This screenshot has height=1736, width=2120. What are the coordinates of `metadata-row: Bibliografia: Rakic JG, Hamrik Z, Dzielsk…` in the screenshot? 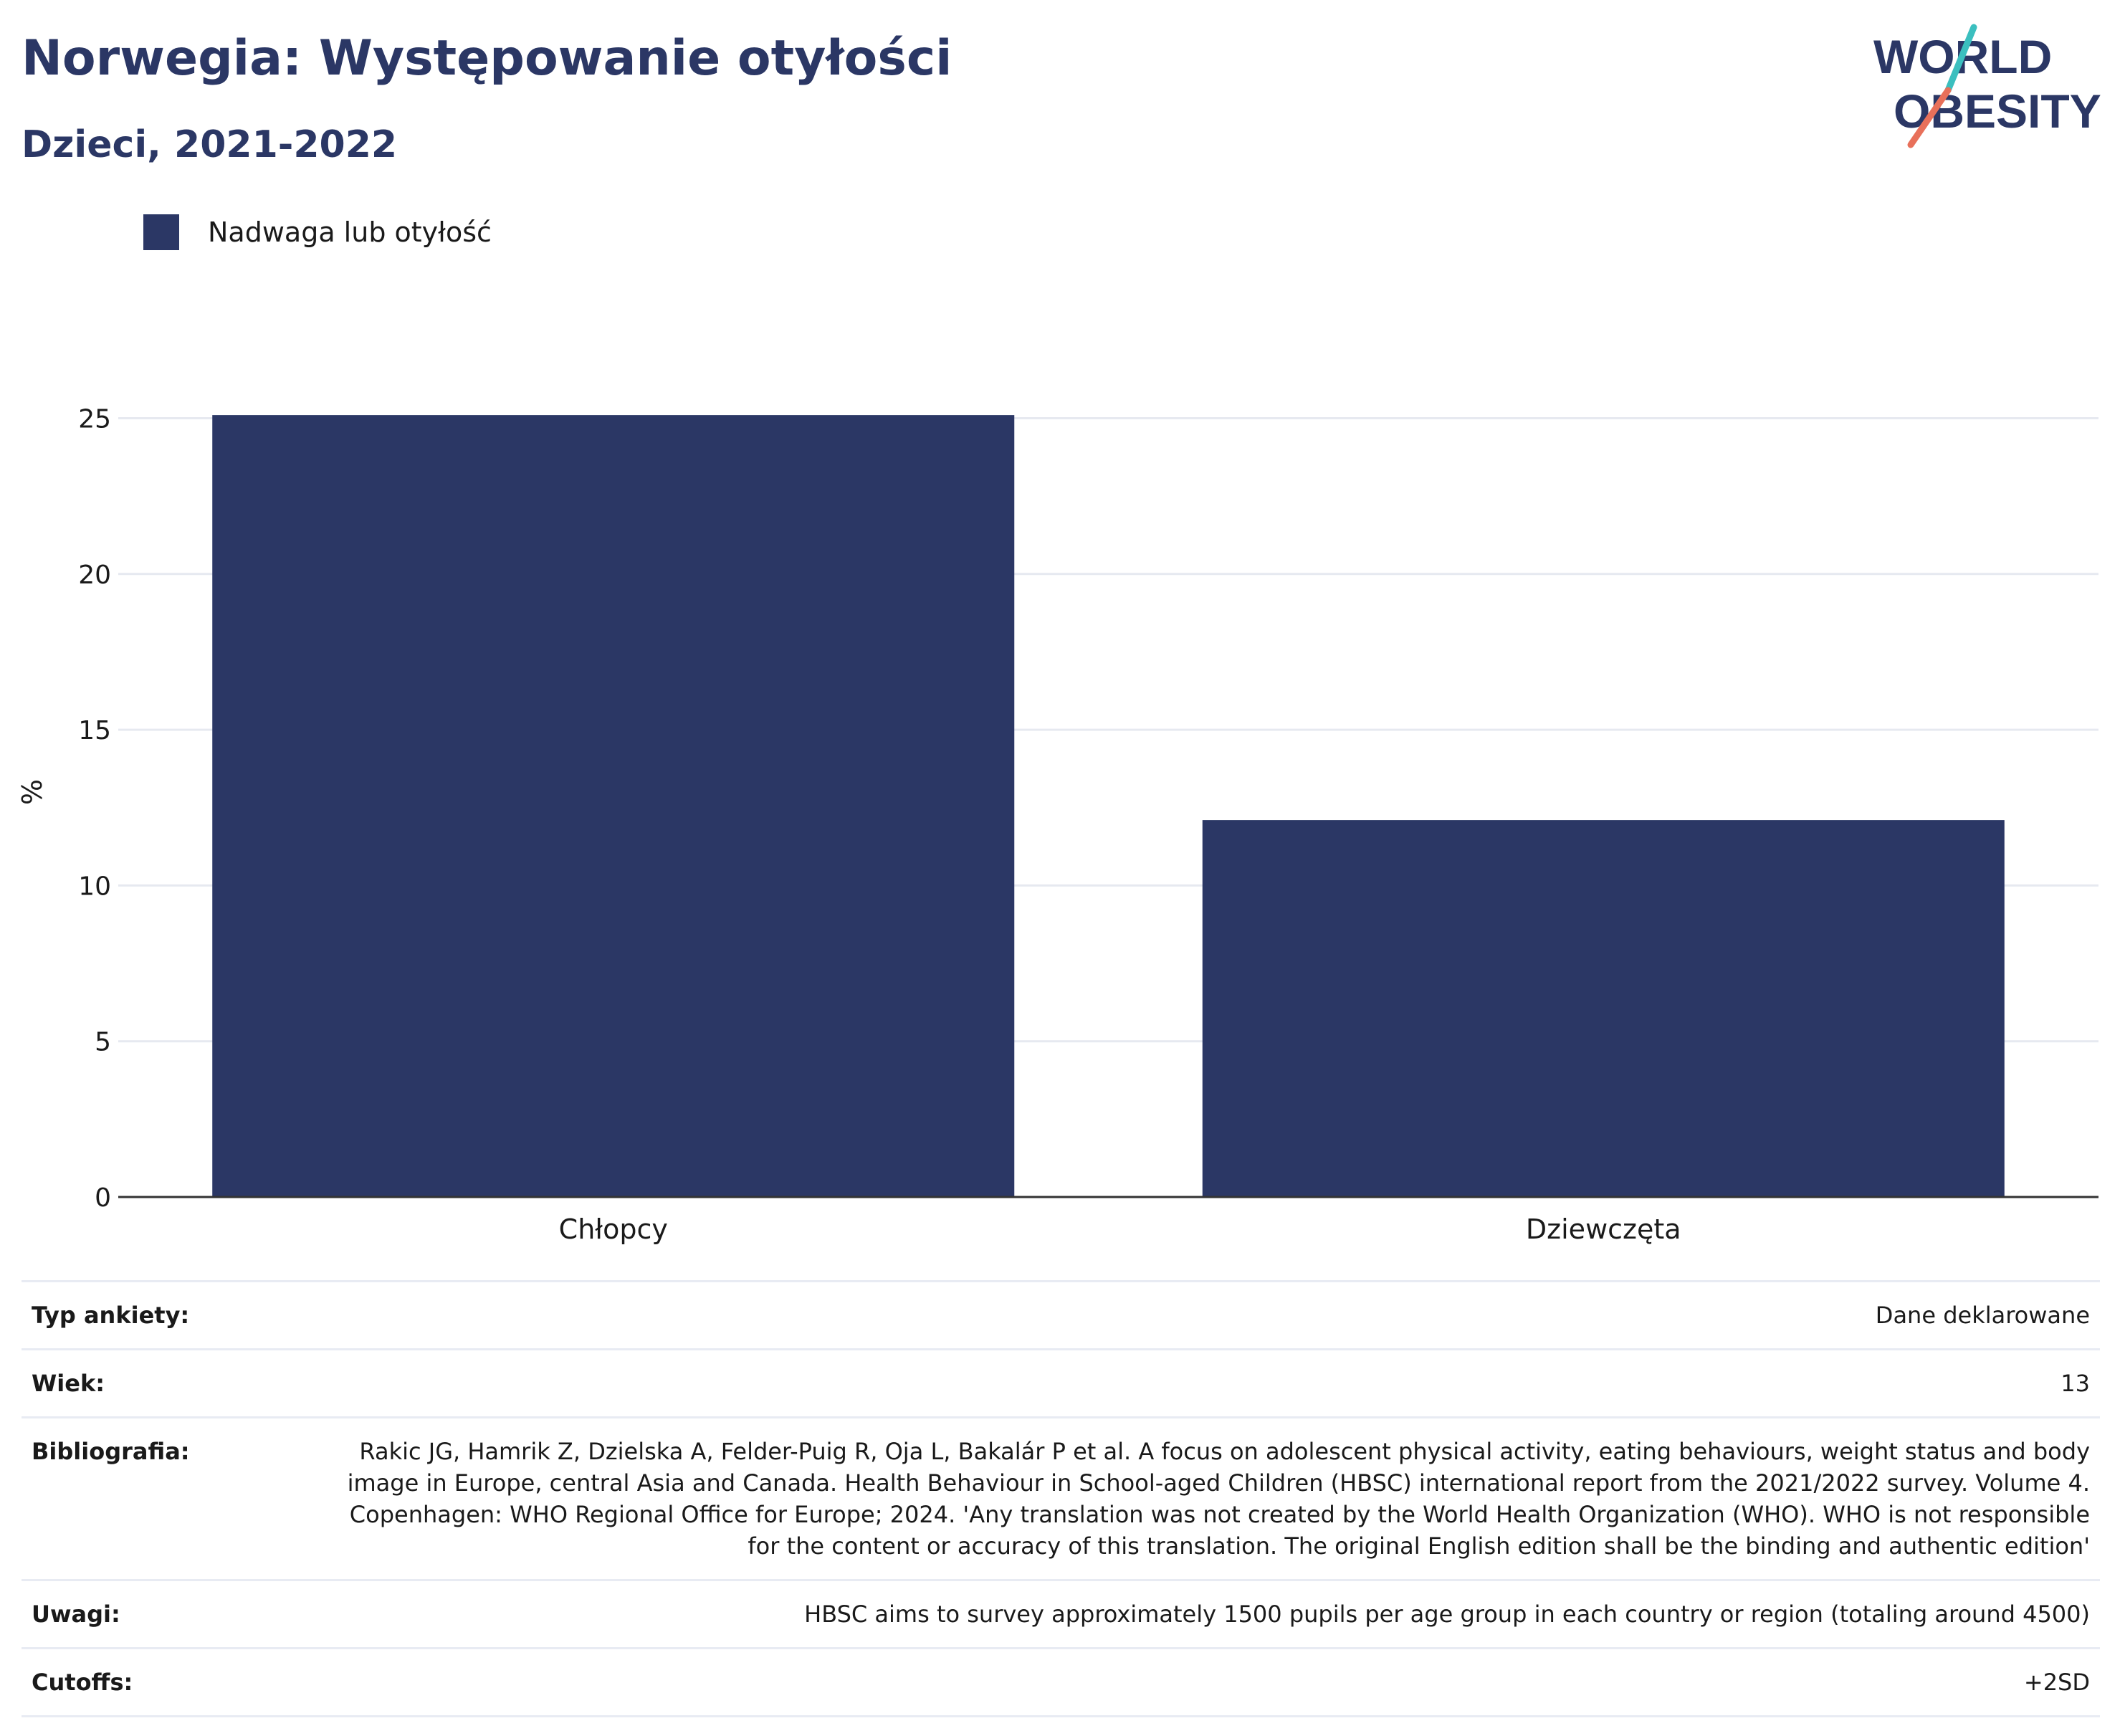 It's located at (1061, 1498).